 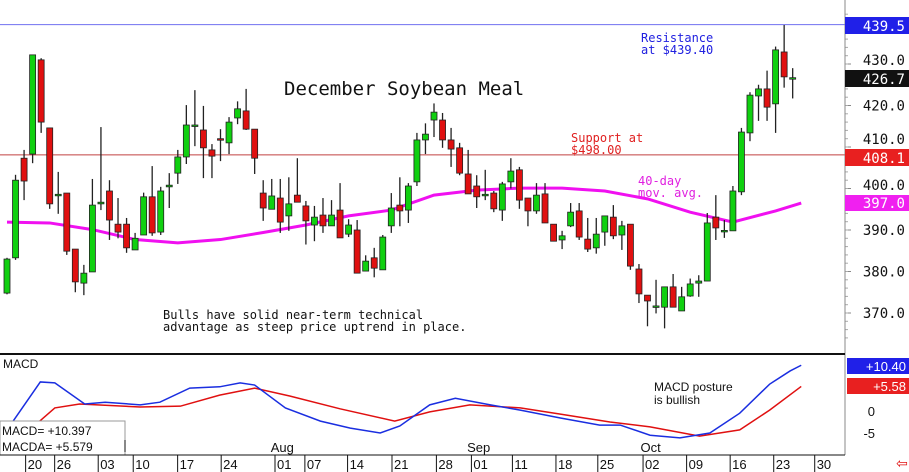 I want to click on ma-label-1: 40-day, so click(x=659, y=181).